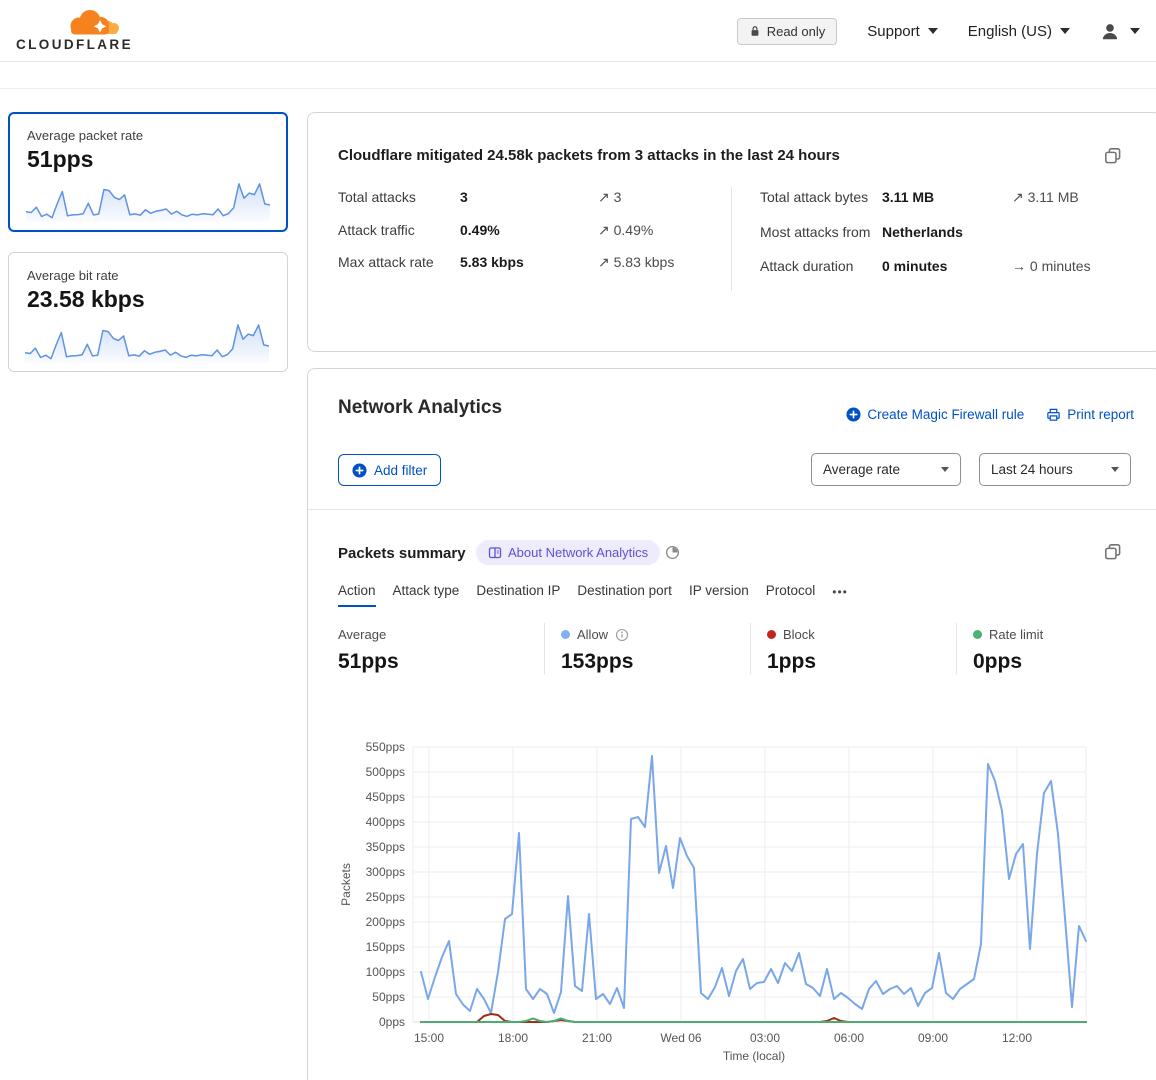  What do you see at coordinates (1120, 31) in the screenshot?
I see `account-menu` at bounding box center [1120, 31].